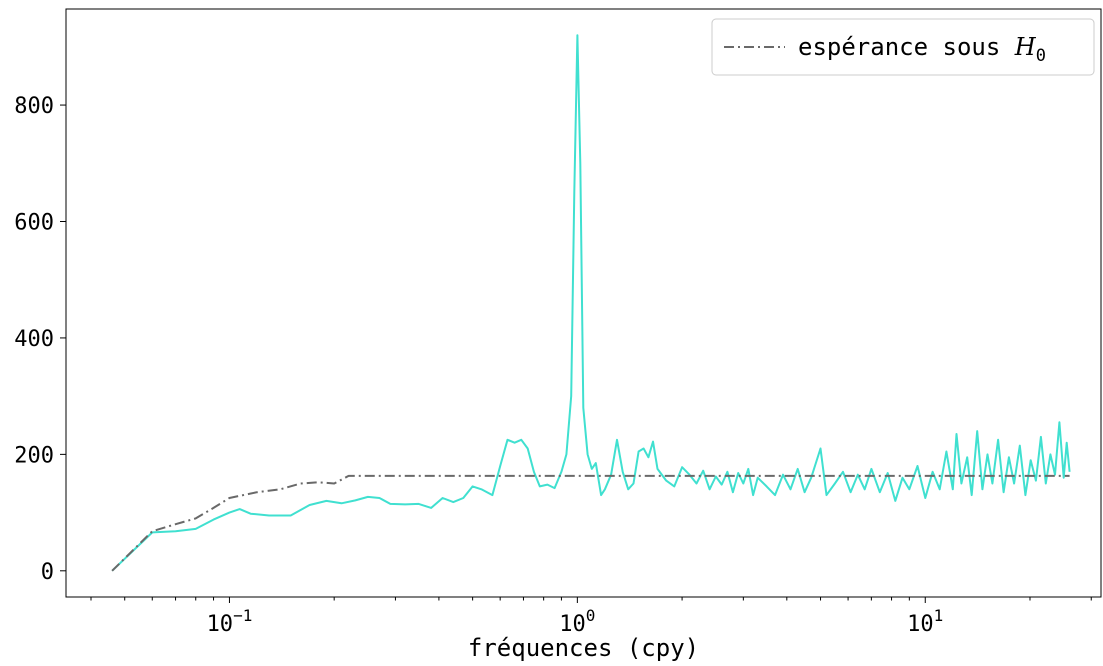  I want to click on x-tick-label: 10⁻¹, so click(230, 621).